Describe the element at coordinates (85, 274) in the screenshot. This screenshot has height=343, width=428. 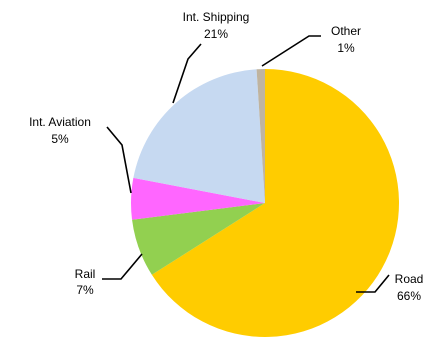
I see `label-rail-name: Rail` at that location.